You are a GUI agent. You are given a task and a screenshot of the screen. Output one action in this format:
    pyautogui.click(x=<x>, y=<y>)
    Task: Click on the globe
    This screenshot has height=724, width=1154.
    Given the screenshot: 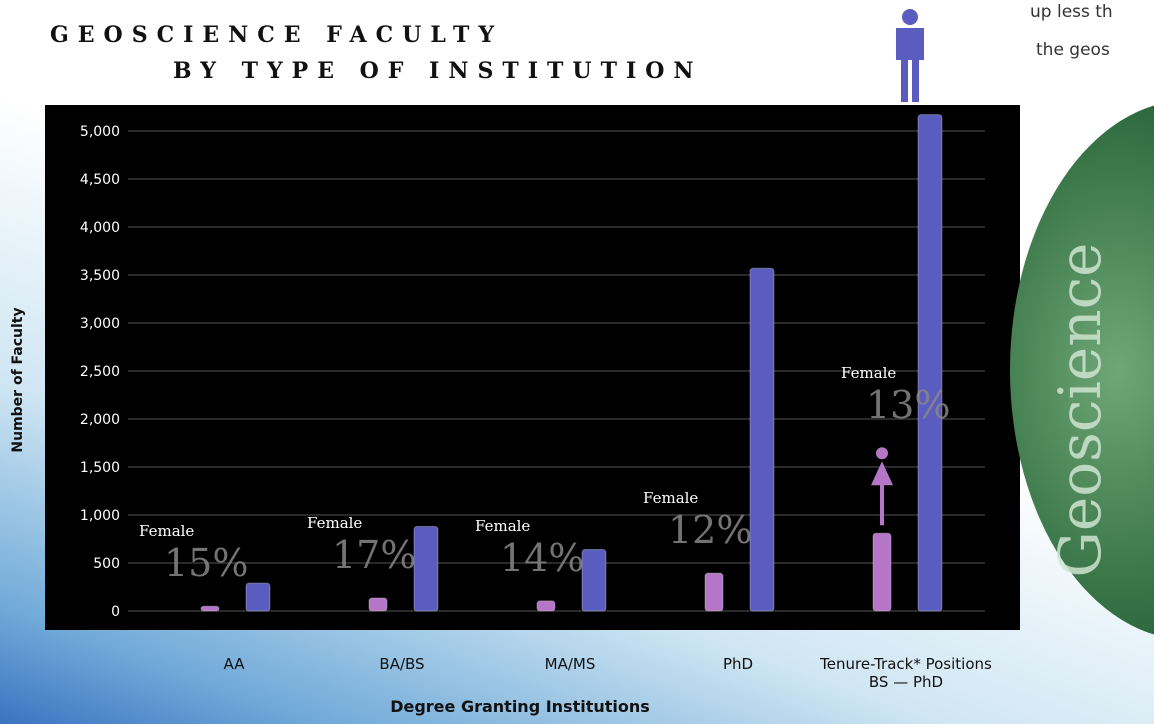 What is the action you would take?
    pyautogui.click(x=1082, y=370)
    